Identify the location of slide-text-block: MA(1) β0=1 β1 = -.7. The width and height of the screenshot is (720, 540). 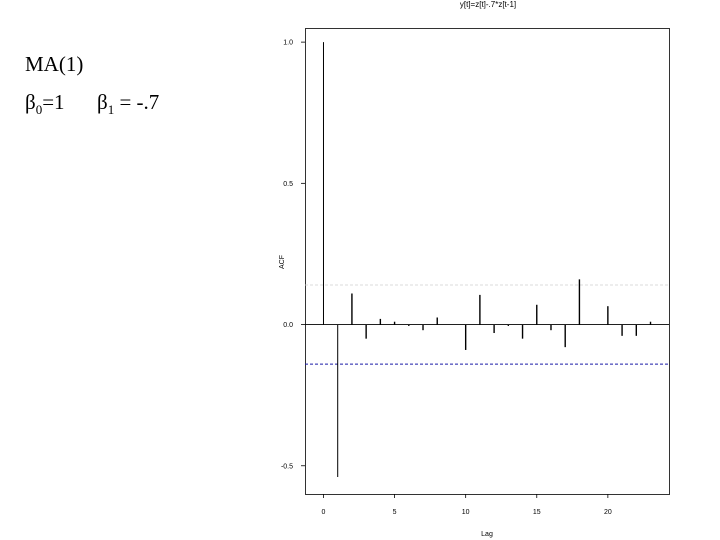
(92, 87).